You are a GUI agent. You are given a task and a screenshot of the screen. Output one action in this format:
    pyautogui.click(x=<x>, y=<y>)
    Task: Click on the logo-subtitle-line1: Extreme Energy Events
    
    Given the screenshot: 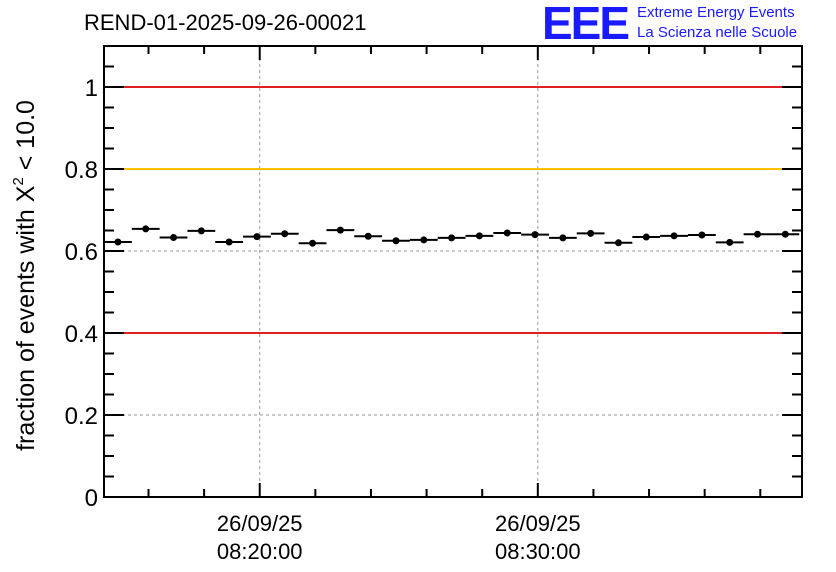 What is the action you would take?
    pyautogui.click(x=716, y=12)
    